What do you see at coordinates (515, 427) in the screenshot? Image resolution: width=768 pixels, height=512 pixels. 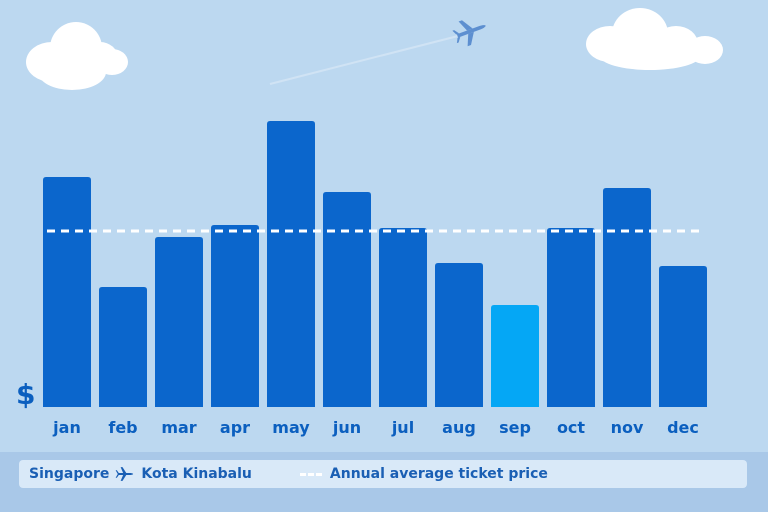 I see `x-tick-label-sep: sep` at bounding box center [515, 427].